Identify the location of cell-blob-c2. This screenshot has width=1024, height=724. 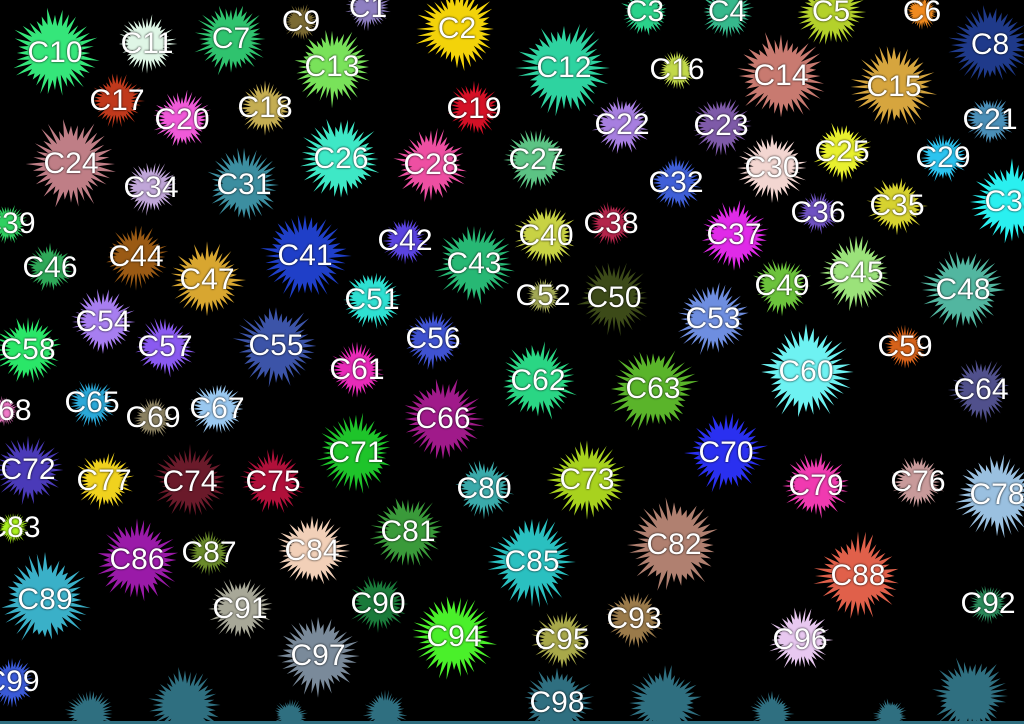
(454, 36).